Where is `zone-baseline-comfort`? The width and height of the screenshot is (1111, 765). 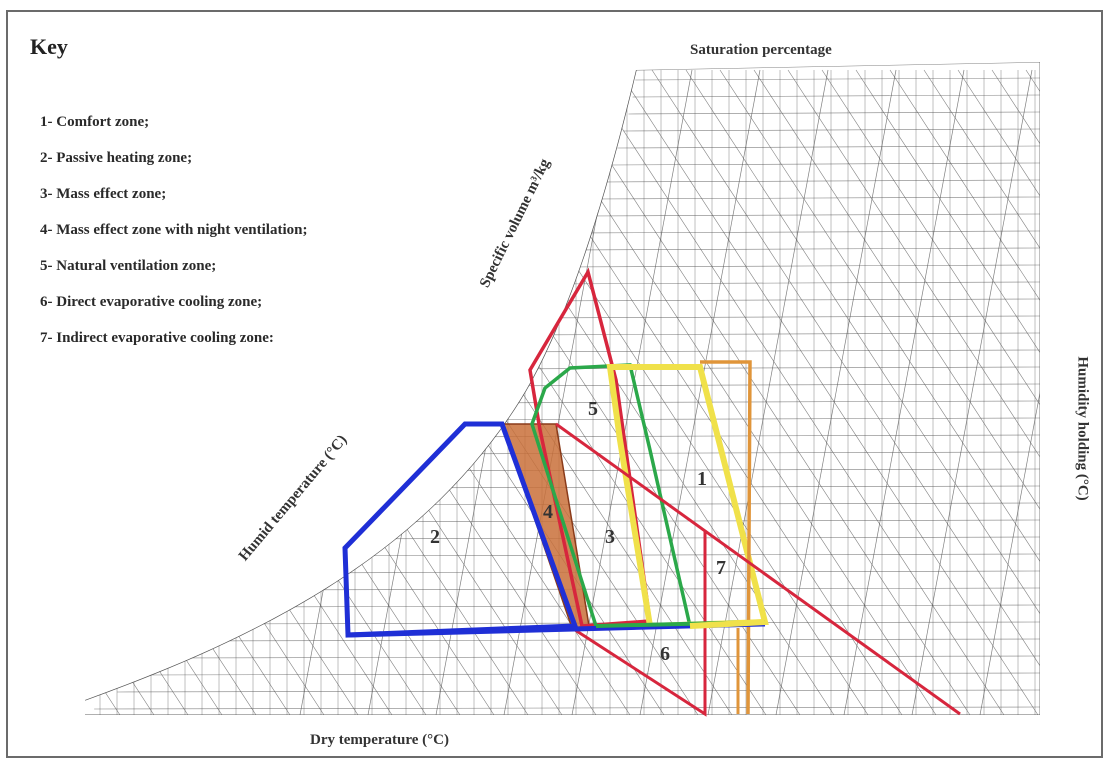
zone-baseline-comfort is located at coordinates (727, 624).